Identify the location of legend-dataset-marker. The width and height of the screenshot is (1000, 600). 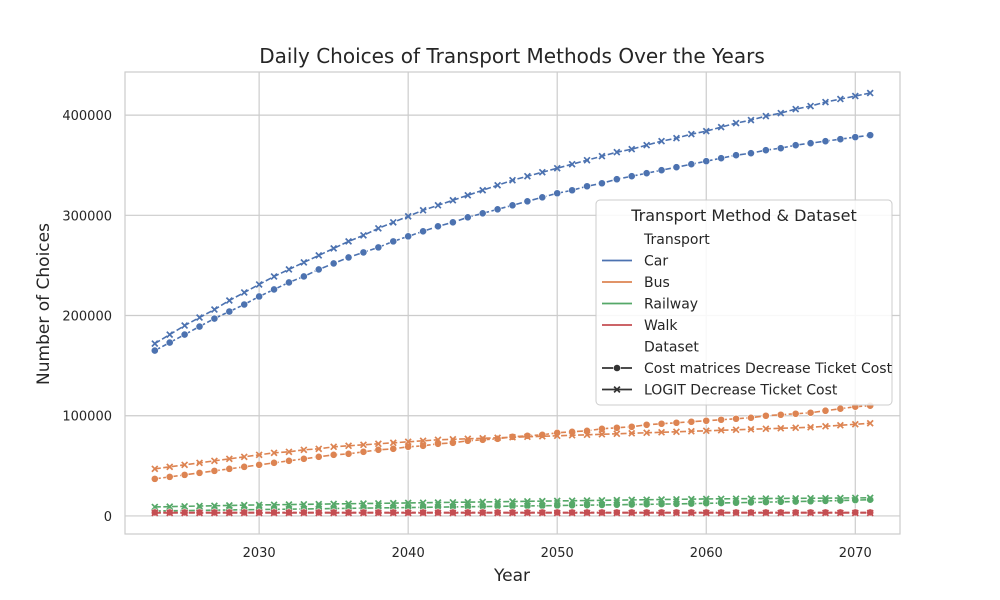
(617, 389).